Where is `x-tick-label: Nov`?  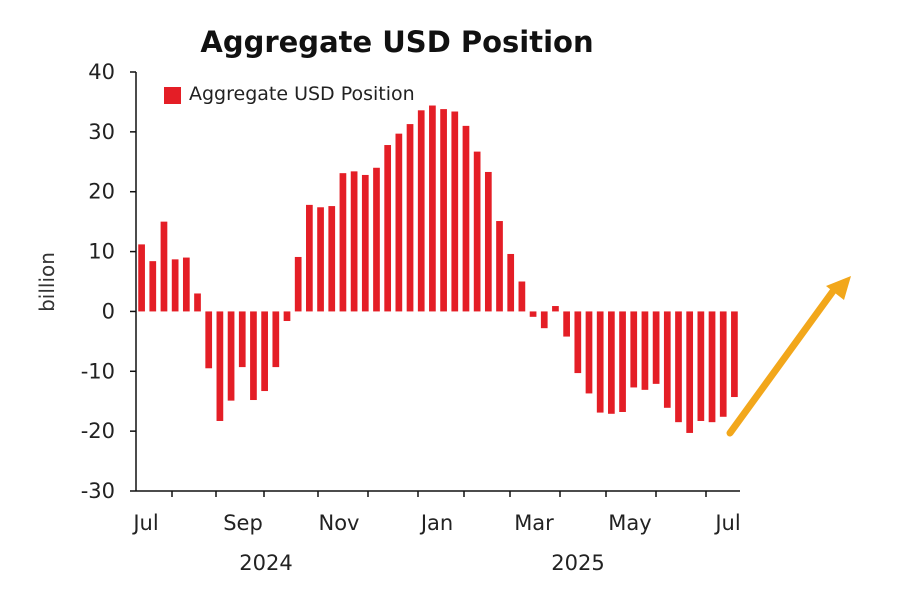
x-tick-label: Nov is located at coordinates (339, 523).